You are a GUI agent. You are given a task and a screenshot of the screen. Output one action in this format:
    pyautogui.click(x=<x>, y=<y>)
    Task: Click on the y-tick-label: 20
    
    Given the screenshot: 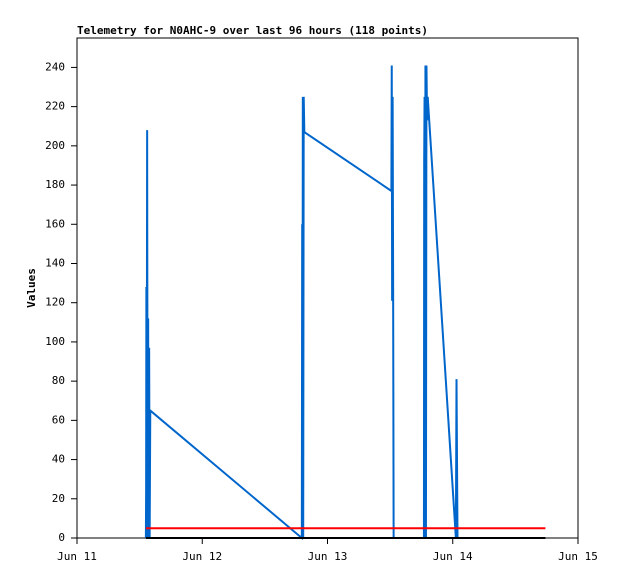 What is the action you would take?
    pyautogui.click(x=58, y=498)
    